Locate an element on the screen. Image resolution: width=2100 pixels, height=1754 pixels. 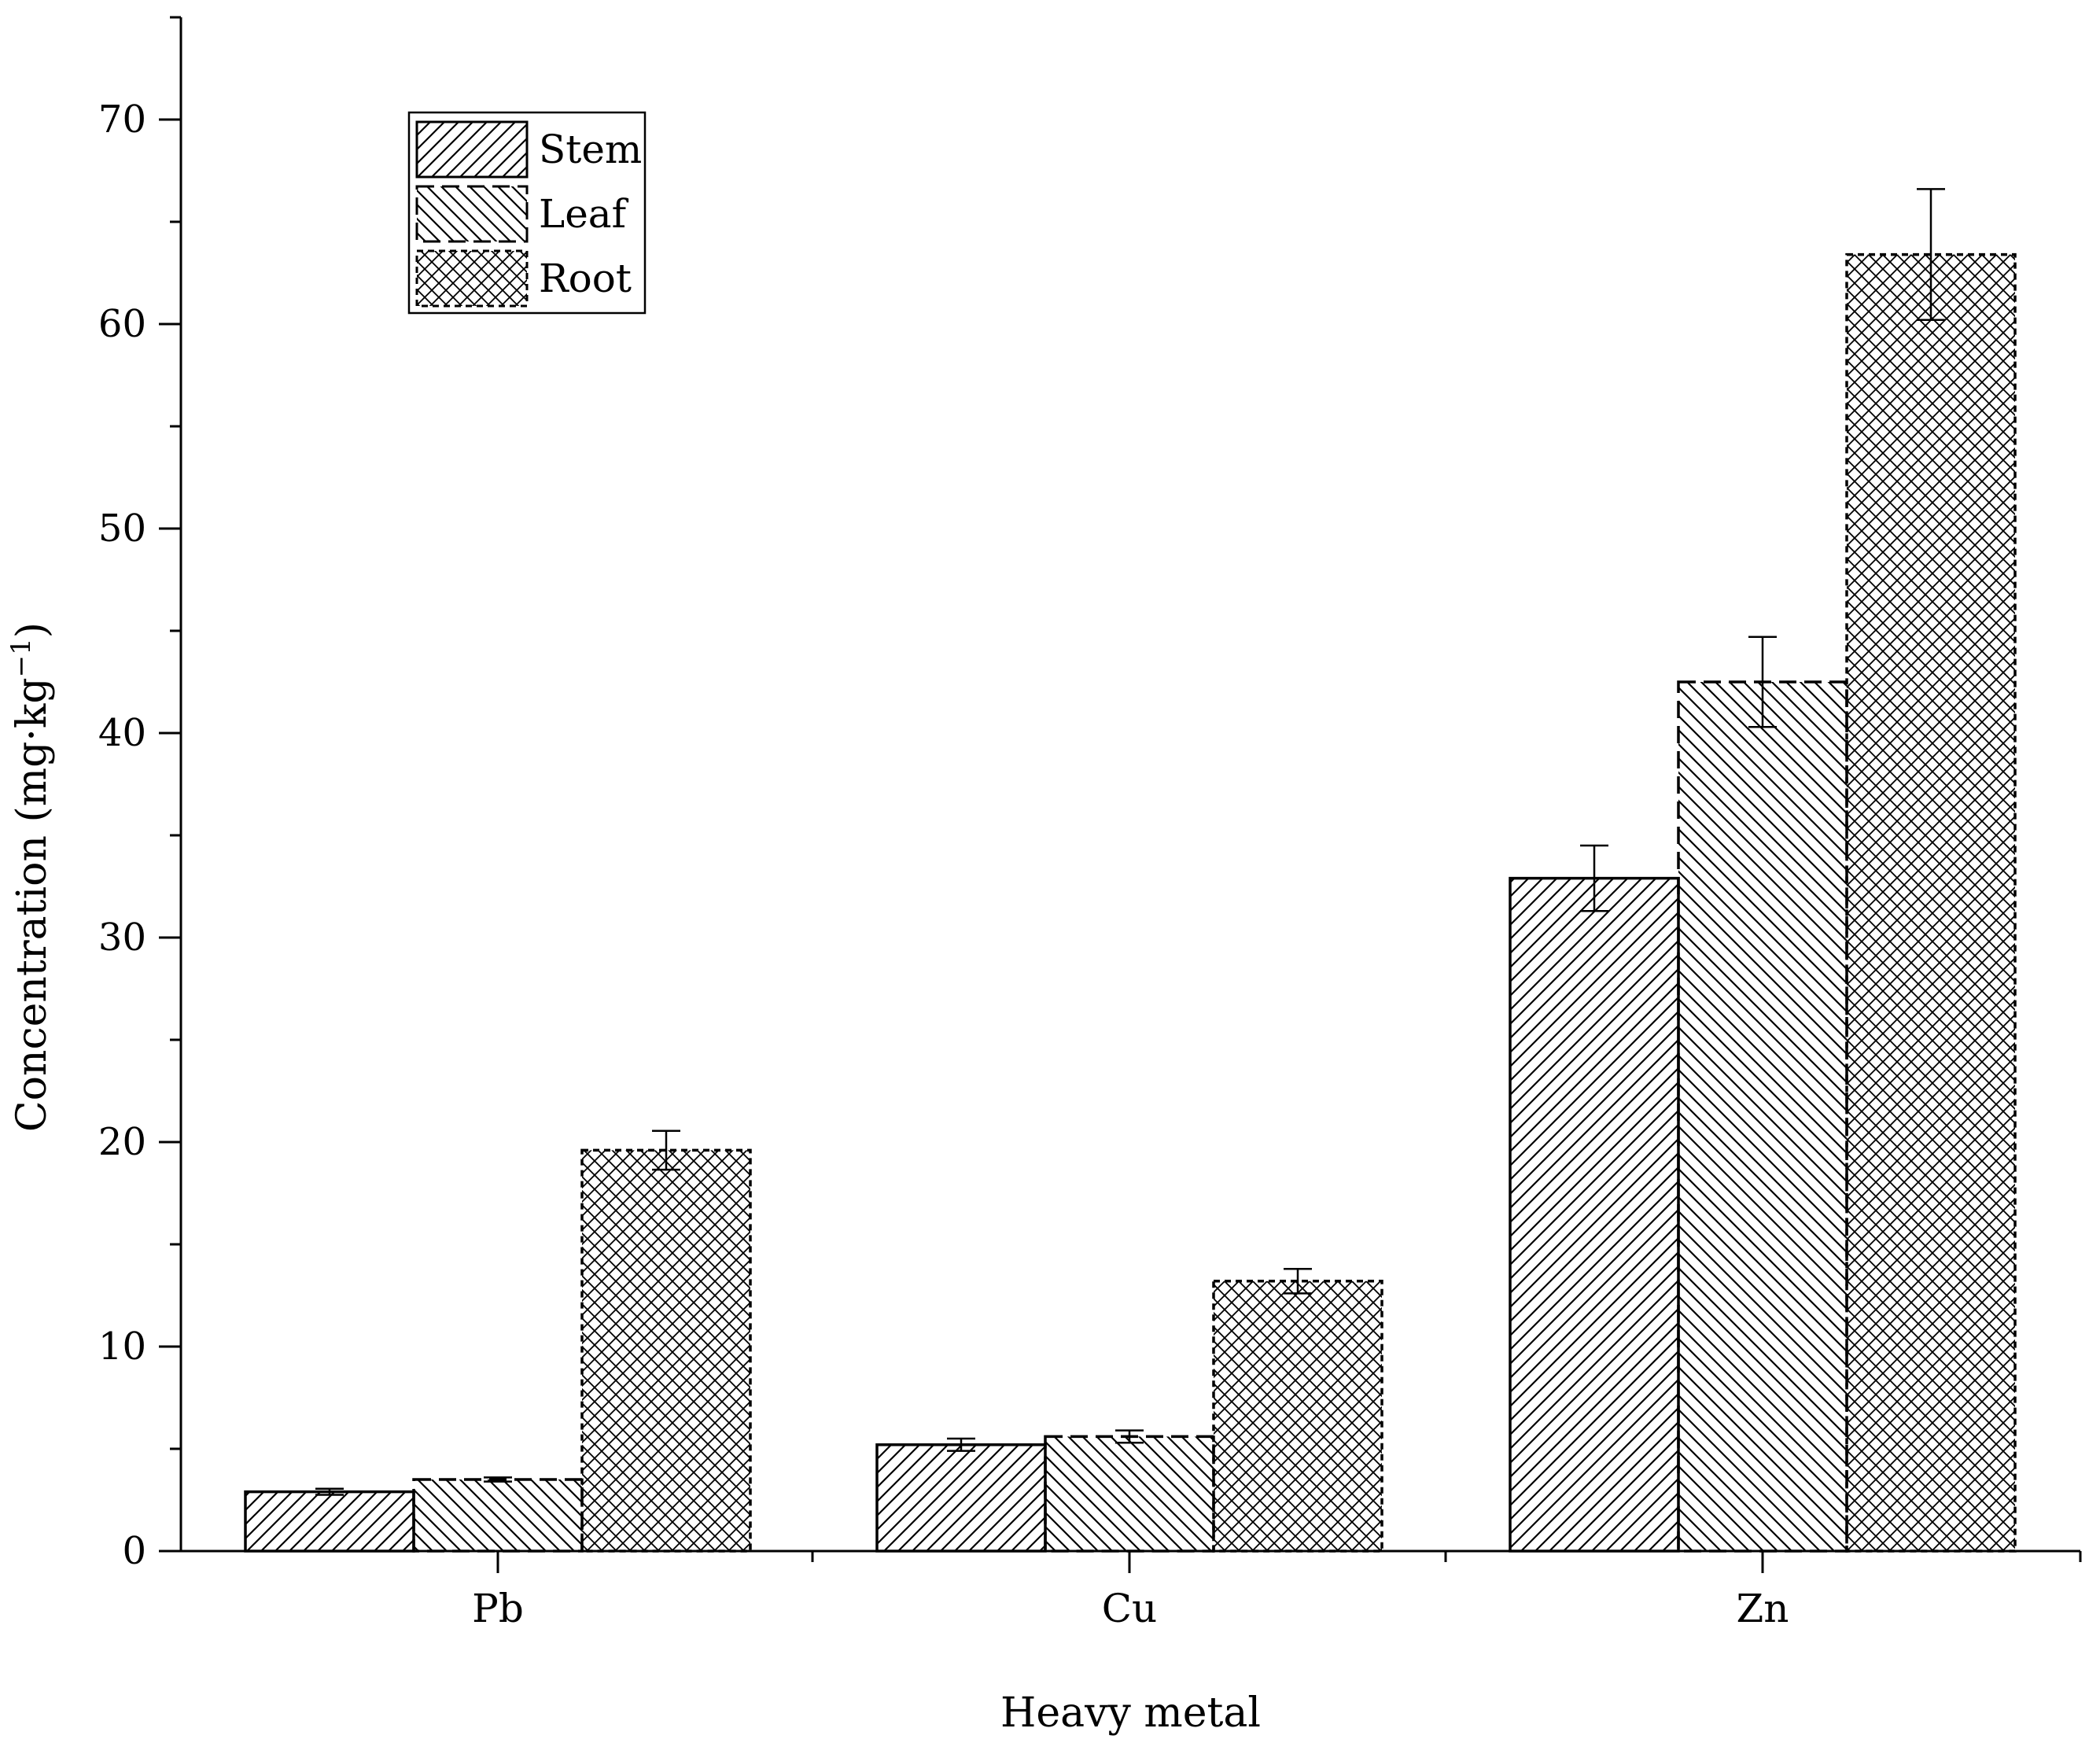
y-axis-title-close: ) is located at coordinates (32, 630).